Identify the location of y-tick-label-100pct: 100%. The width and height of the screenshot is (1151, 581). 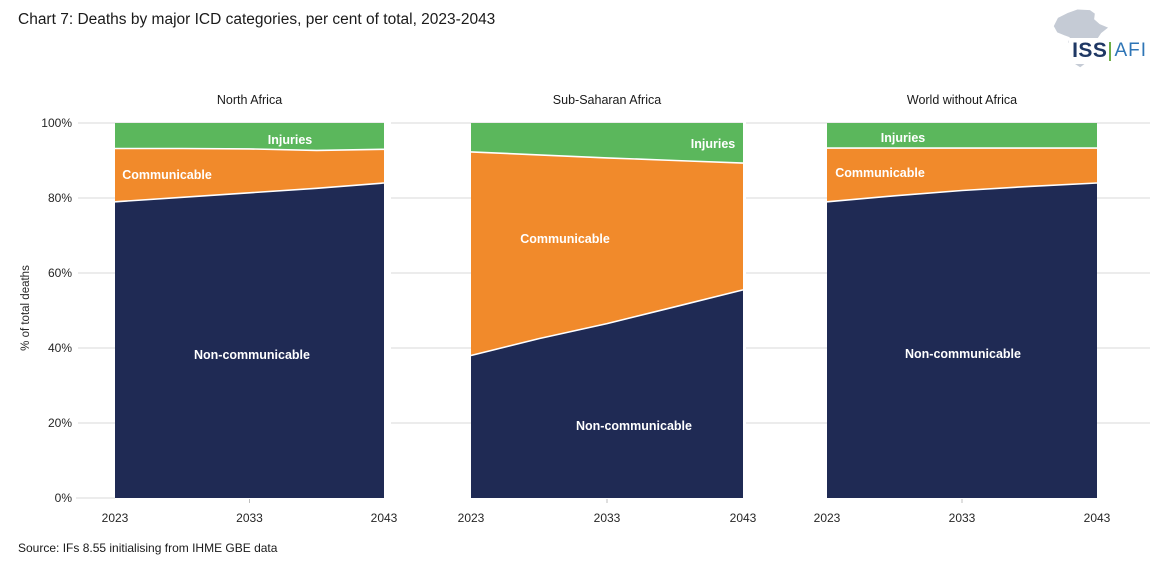
(56, 123).